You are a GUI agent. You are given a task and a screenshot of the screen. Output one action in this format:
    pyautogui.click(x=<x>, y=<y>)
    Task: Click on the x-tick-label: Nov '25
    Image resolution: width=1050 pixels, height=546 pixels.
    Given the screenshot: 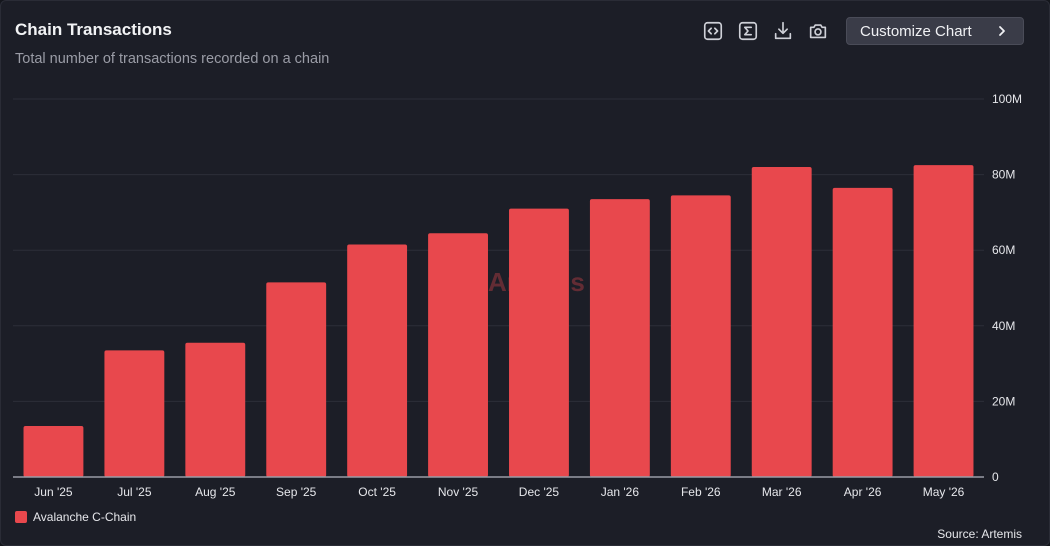 What is the action you would take?
    pyautogui.click(x=458, y=492)
    